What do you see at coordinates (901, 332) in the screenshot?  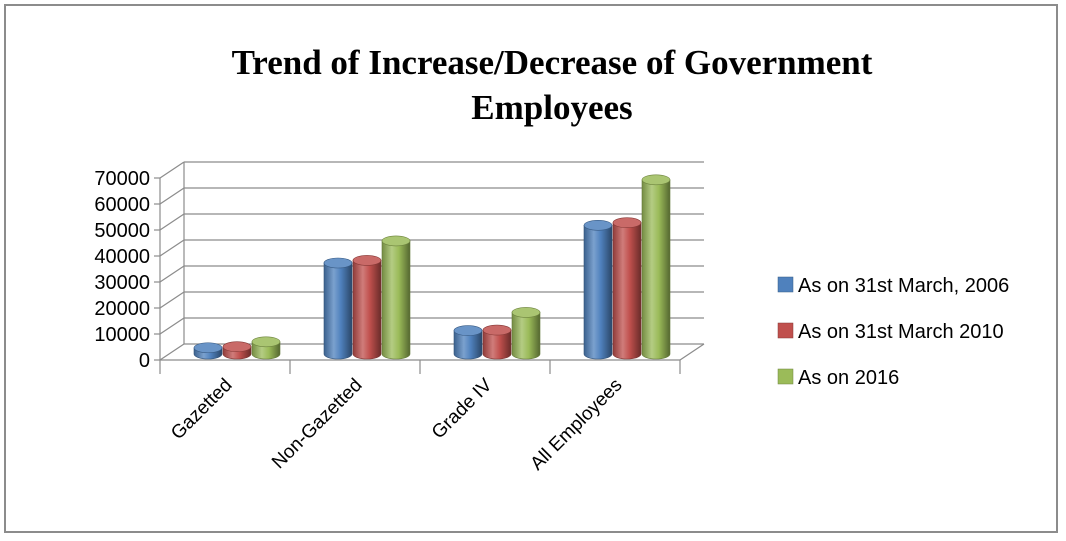 I see `legend-label: As on 31st March 2010` at bounding box center [901, 332].